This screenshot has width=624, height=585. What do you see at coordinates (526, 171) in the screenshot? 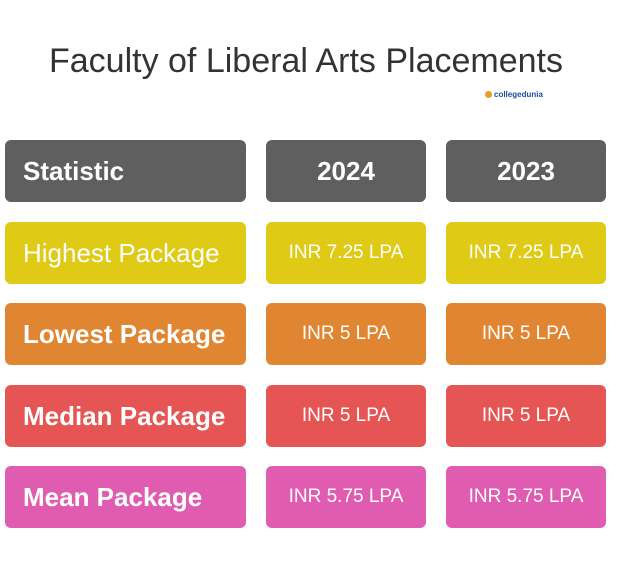
I see `column-header: 2023` at bounding box center [526, 171].